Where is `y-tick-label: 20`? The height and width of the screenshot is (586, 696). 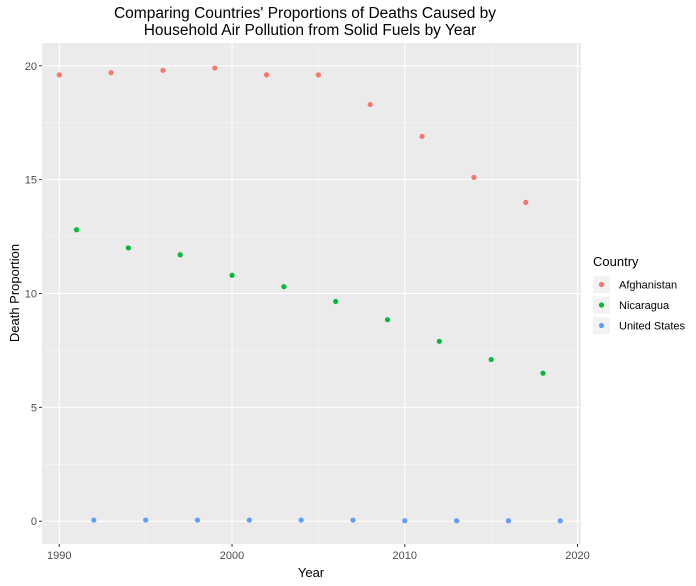
y-tick-label: 20 is located at coordinates (31, 67).